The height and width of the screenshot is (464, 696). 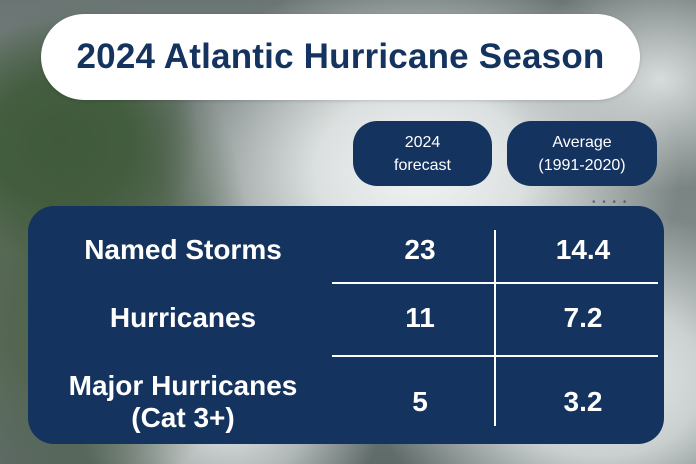 What do you see at coordinates (582, 165) in the screenshot?
I see `average-header-line2: (1991-2020)` at bounding box center [582, 165].